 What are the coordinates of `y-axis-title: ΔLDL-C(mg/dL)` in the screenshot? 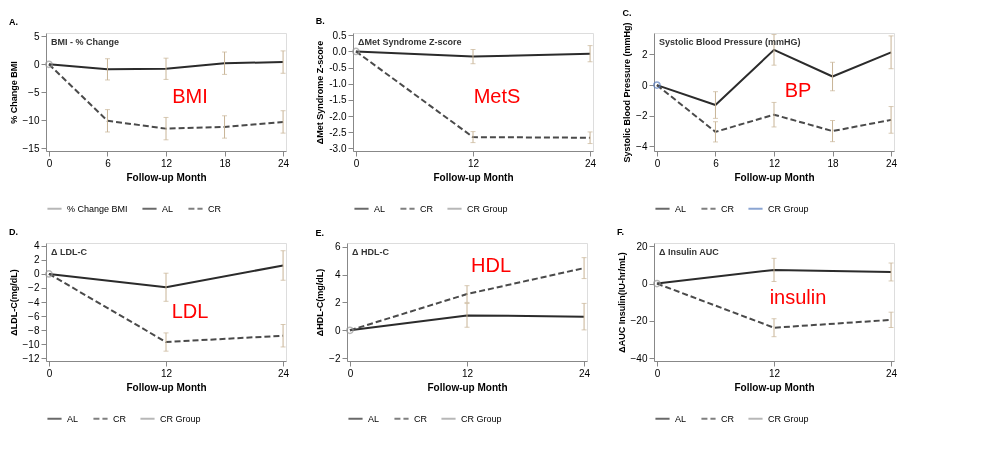 It's located at (13, 302).